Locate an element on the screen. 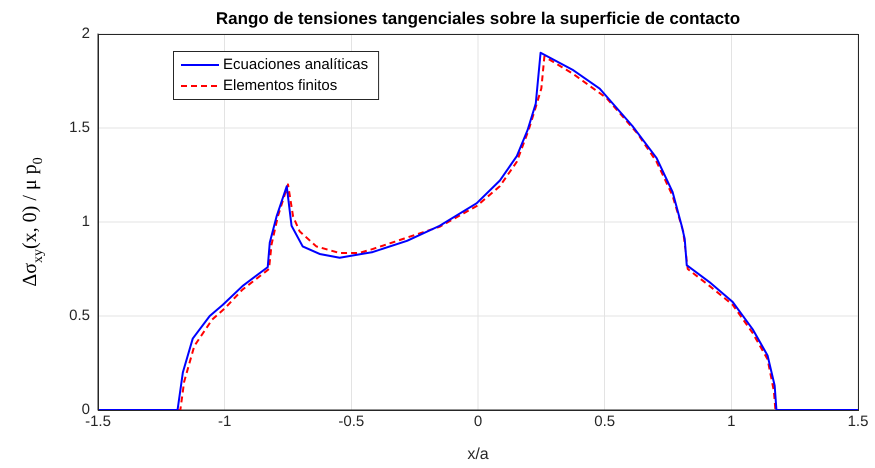 This screenshot has width=875, height=468. x-tick-label: -1 is located at coordinates (225, 421).